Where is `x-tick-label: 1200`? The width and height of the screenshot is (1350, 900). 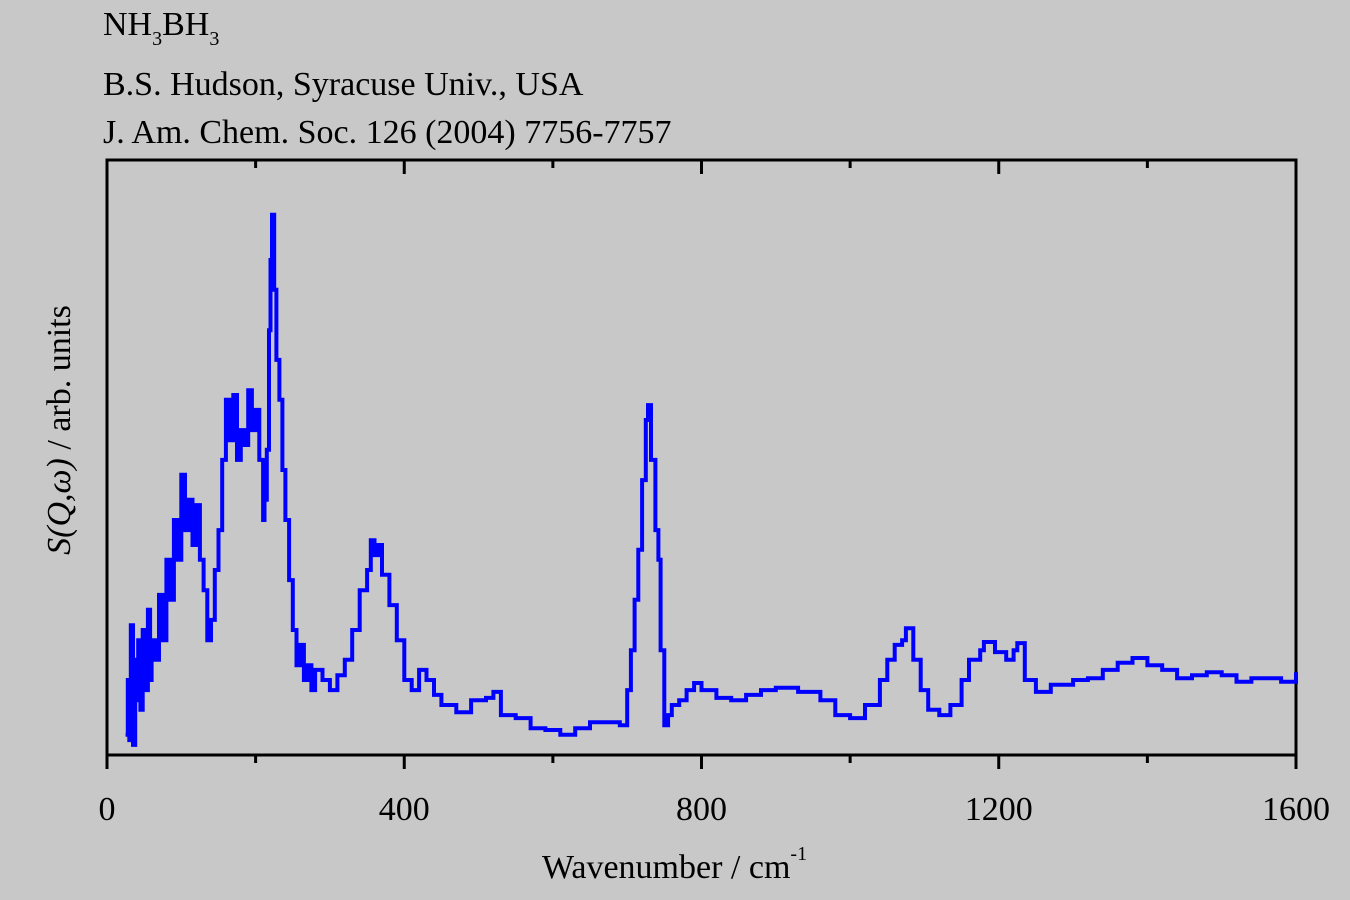
x-tick-label: 1200 is located at coordinates (999, 809).